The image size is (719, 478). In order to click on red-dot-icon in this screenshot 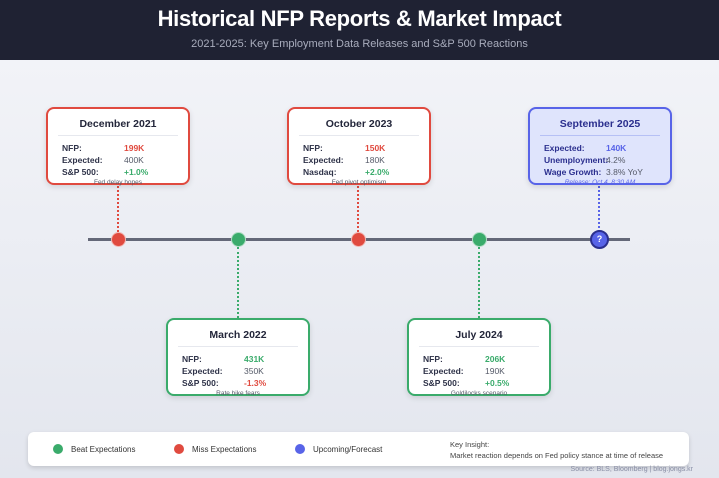, I will do `click(179, 449)`.